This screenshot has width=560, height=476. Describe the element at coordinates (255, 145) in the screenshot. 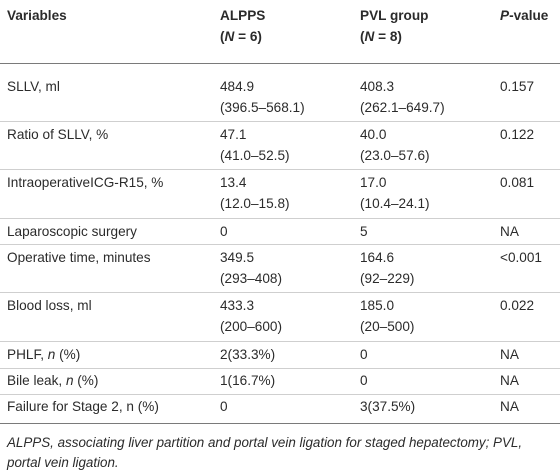

I see `row-alpps: 47.1 (41.0–52.5)` at that location.